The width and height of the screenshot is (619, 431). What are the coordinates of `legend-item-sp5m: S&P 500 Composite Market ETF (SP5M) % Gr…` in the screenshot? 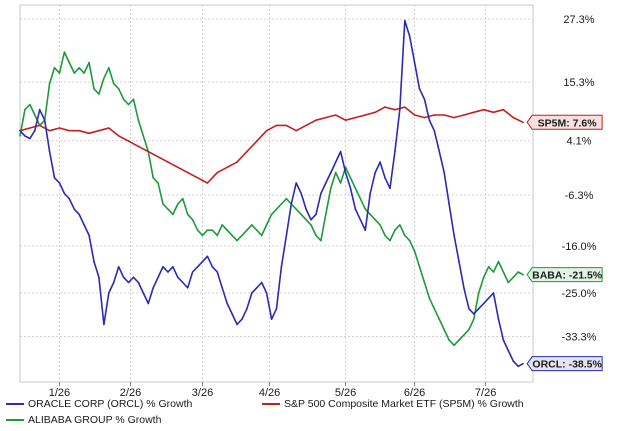 It's located at (393, 404).